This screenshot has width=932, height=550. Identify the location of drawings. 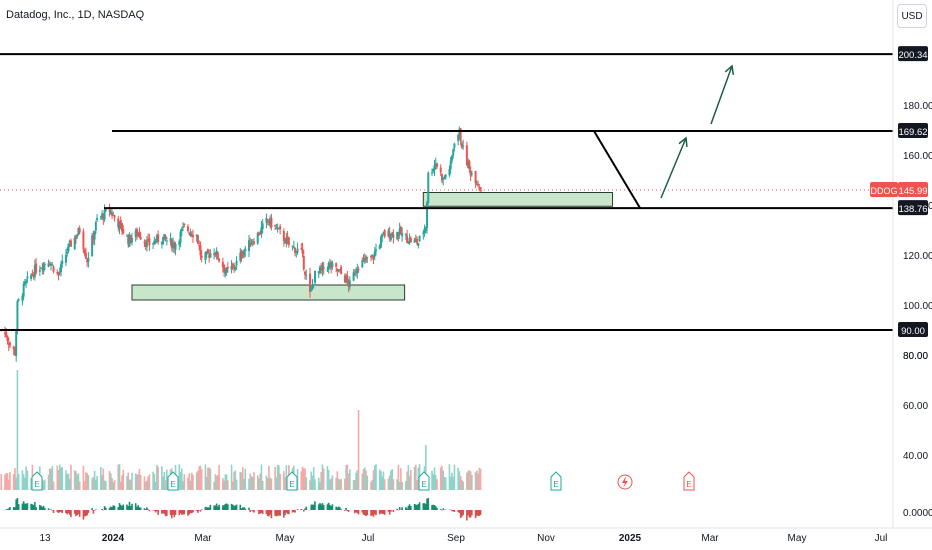
(664, 136).